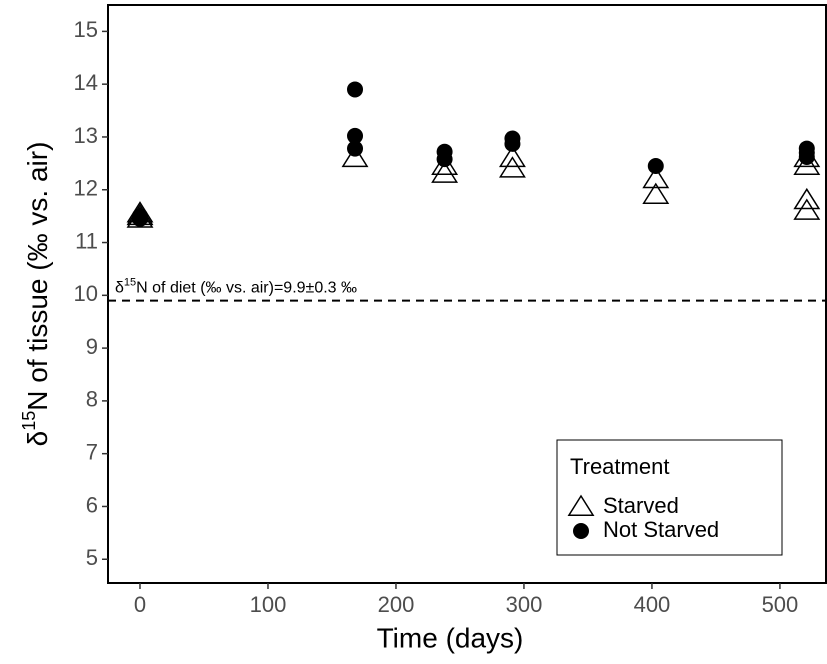 Image resolution: width=827 pixels, height=664 pixels. What do you see at coordinates (652, 604) in the screenshot?
I see `x-tick-label: 400` at bounding box center [652, 604].